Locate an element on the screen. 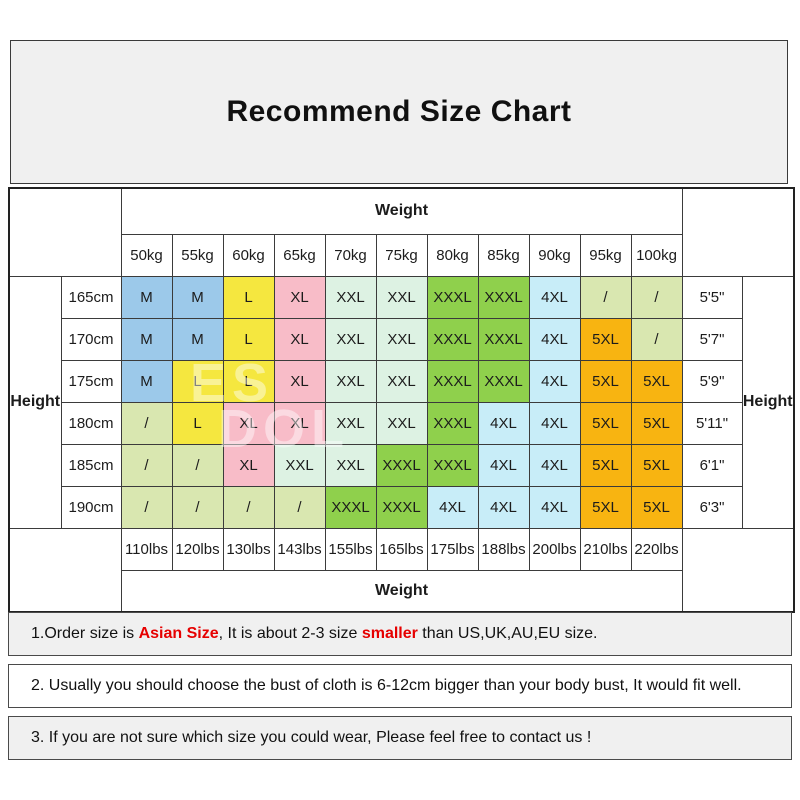 This screenshot has width=800, height=800. corner-top-right is located at coordinates (738, 232).